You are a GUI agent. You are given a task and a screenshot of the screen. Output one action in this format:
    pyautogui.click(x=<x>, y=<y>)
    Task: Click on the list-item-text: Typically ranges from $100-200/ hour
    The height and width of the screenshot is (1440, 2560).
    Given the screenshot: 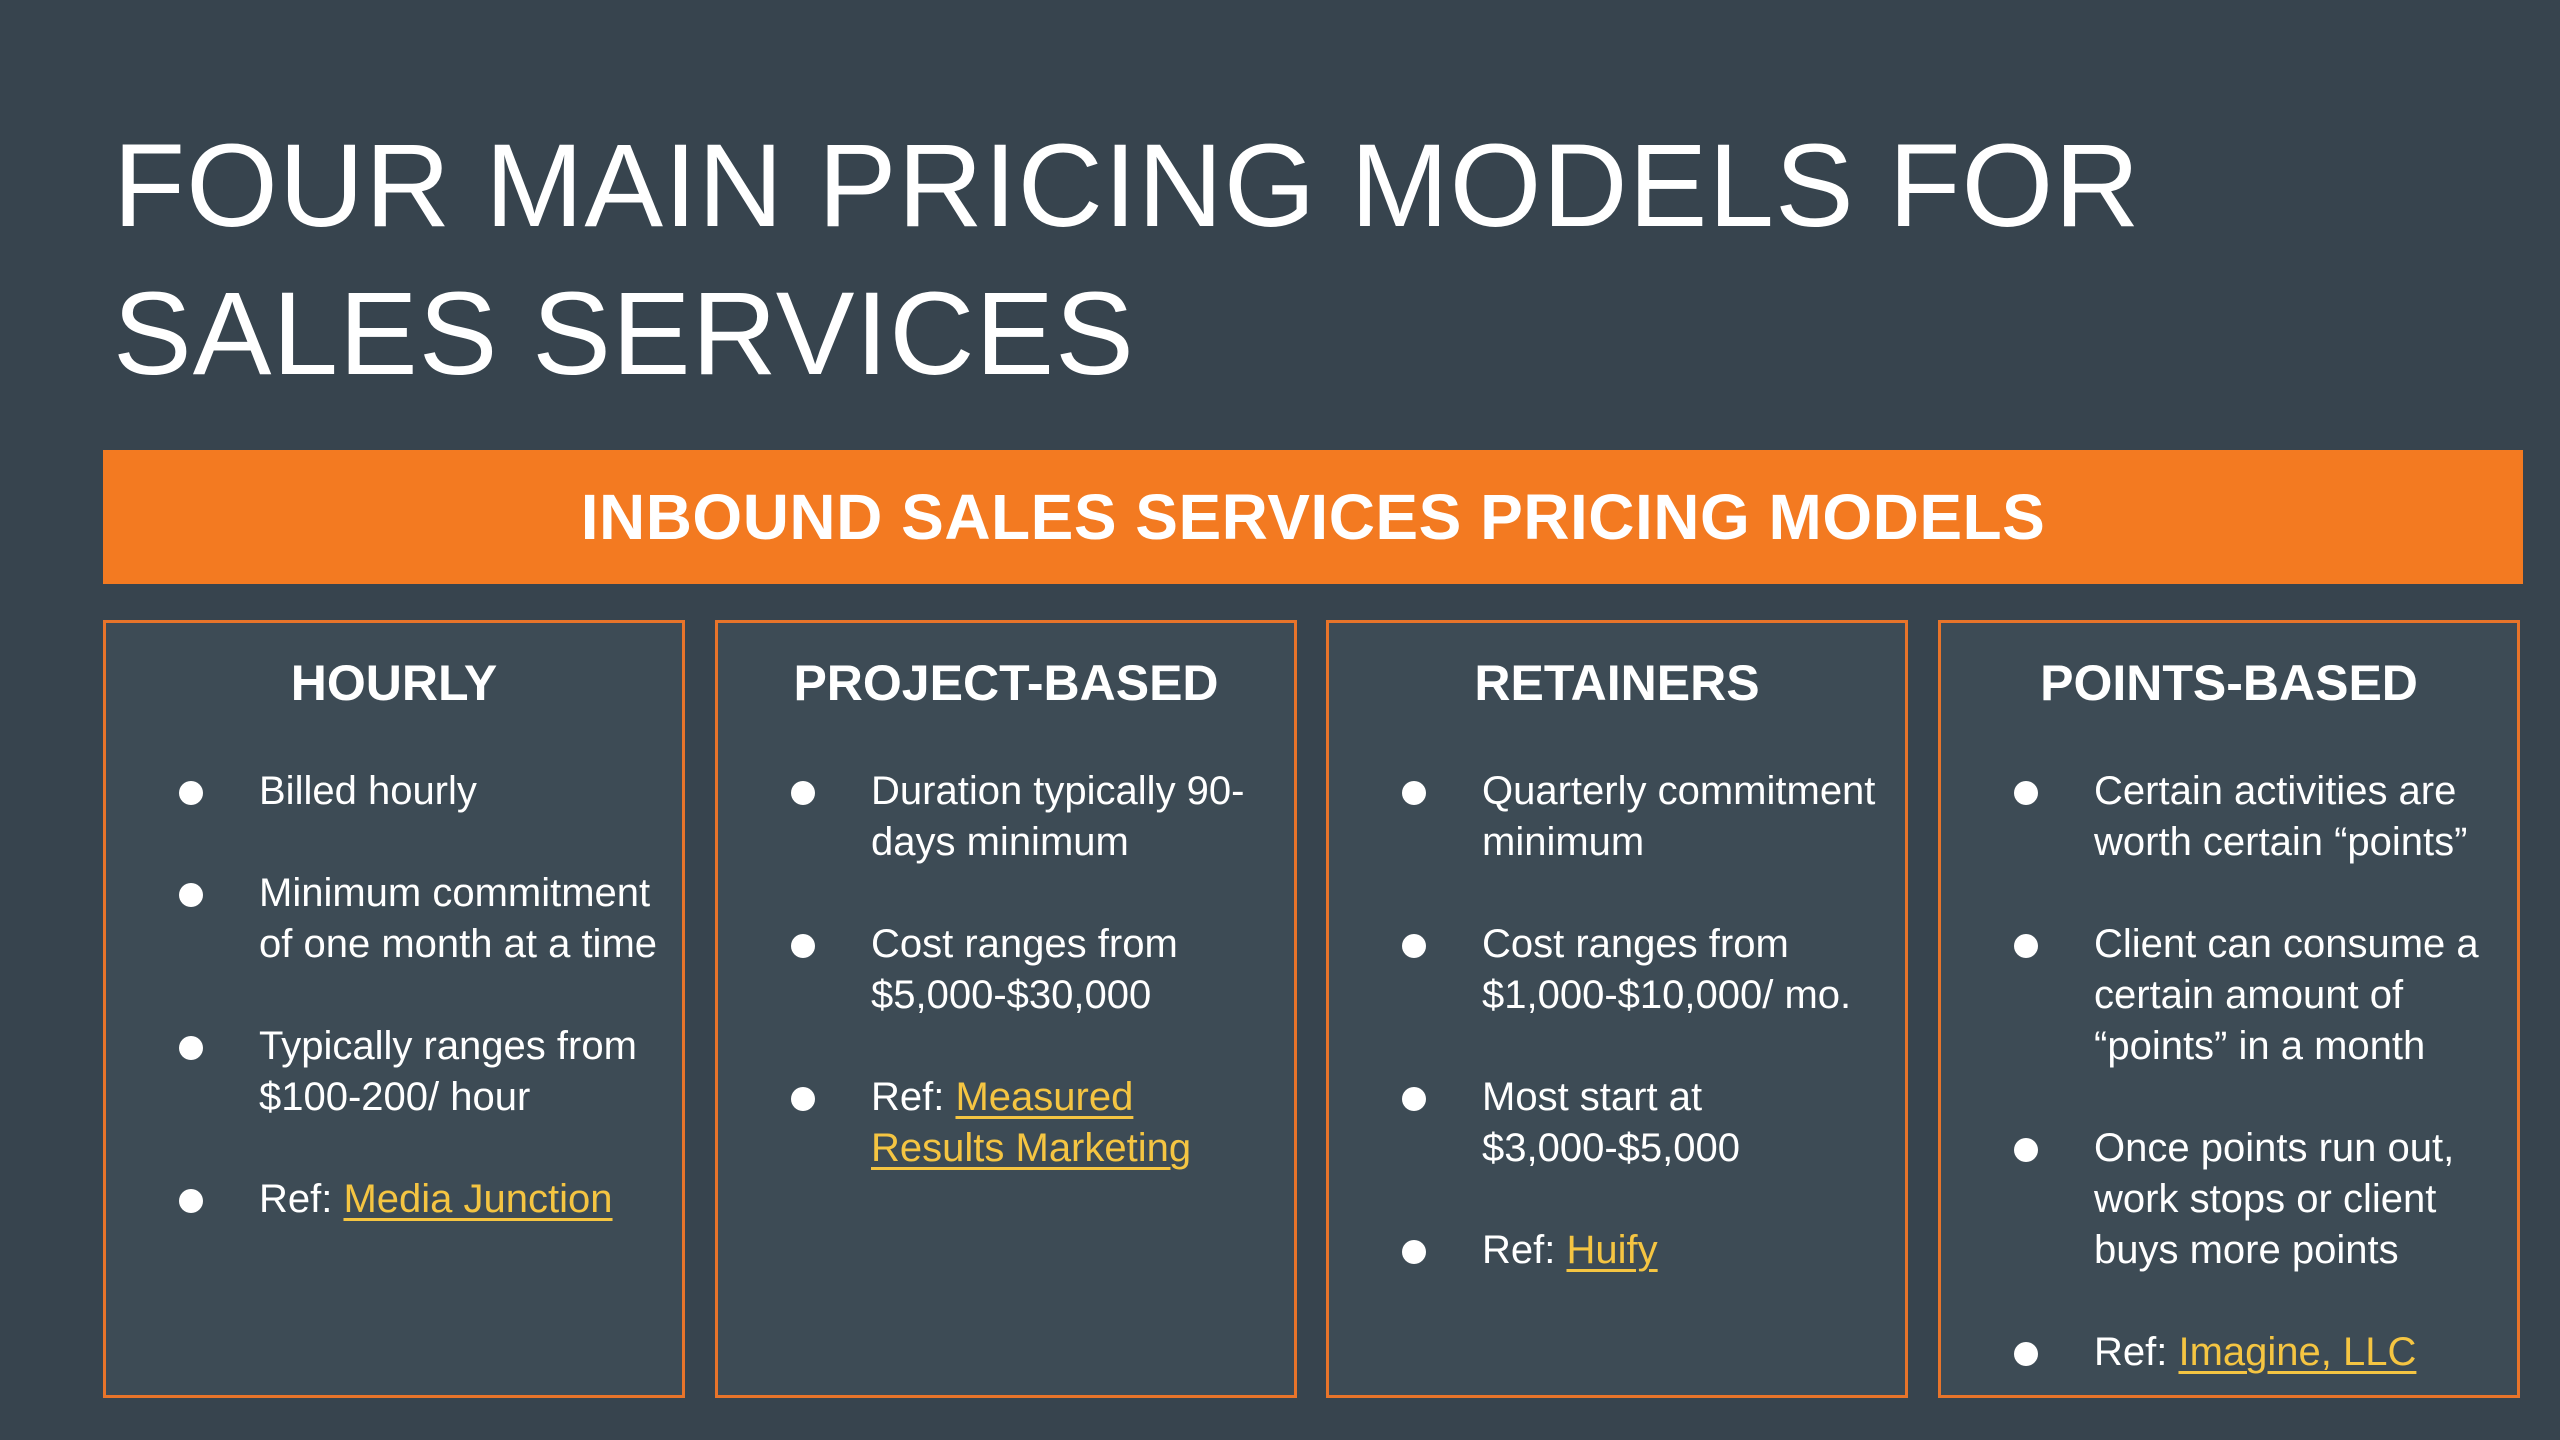 What is the action you would take?
    pyautogui.click(x=448, y=1071)
    